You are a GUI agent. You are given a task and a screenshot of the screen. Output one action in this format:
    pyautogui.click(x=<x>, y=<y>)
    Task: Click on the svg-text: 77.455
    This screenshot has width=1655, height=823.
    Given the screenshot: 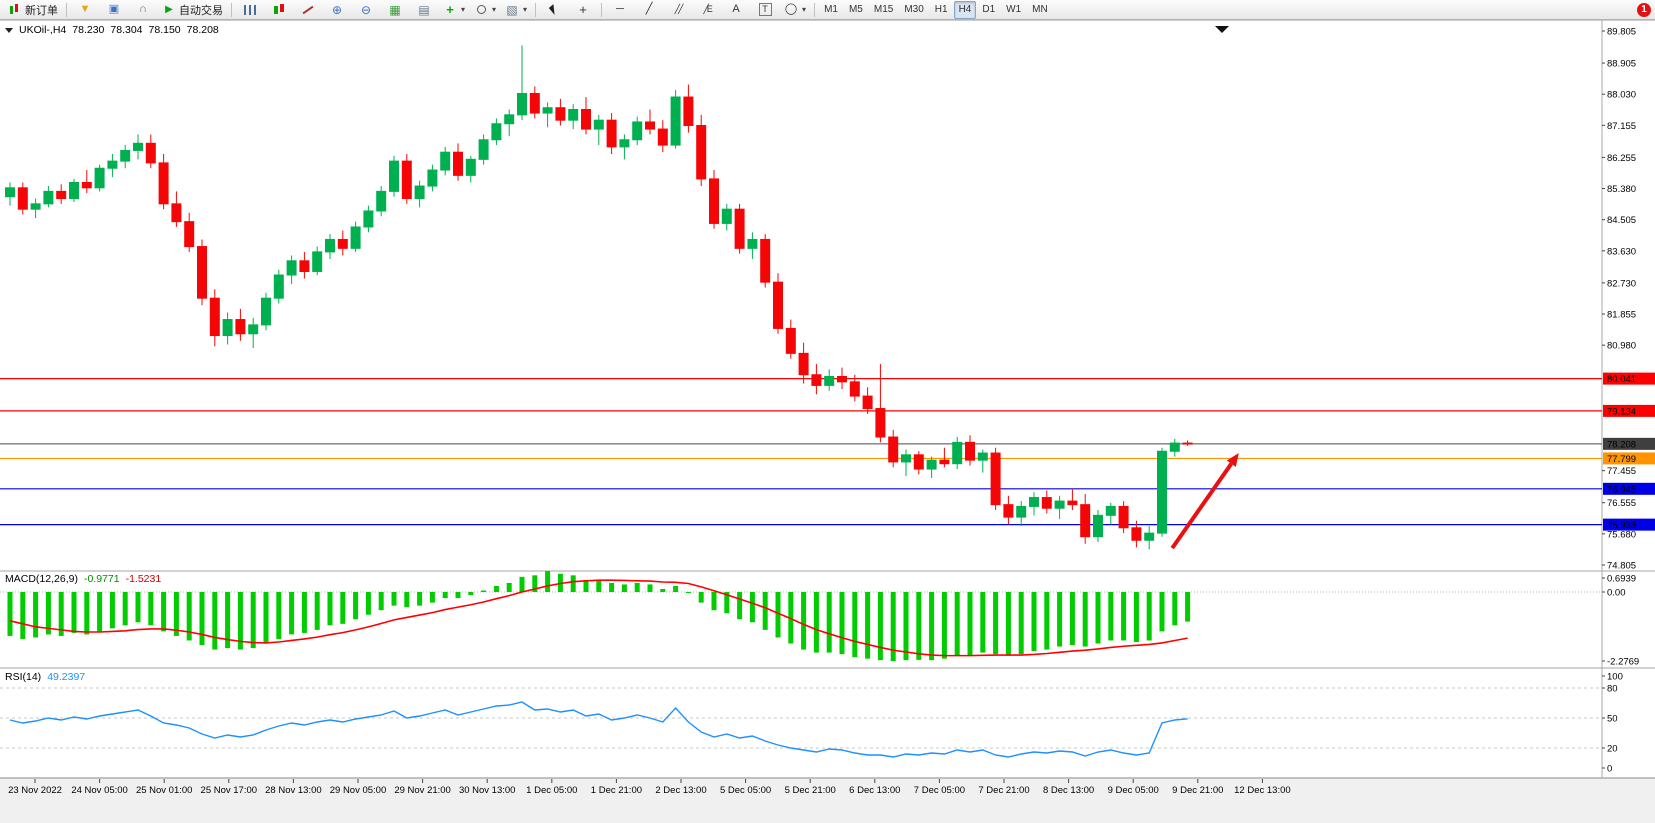 What is the action you would take?
    pyautogui.click(x=1621, y=471)
    